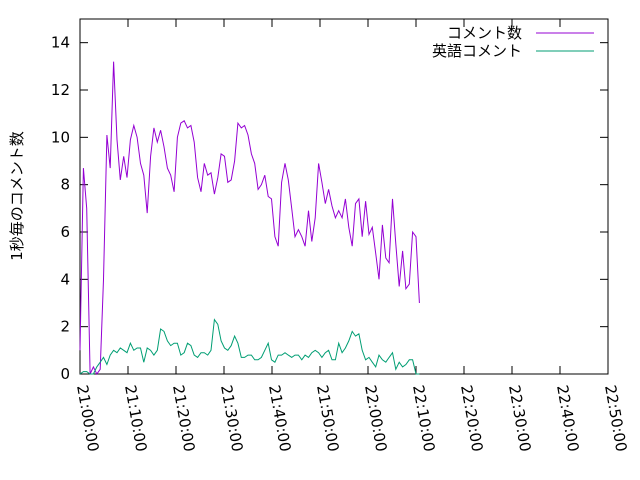 Image resolution: width=640 pixels, height=480 pixels. I want to click on legend-label-2: 英語コメント, so click(477, 51).